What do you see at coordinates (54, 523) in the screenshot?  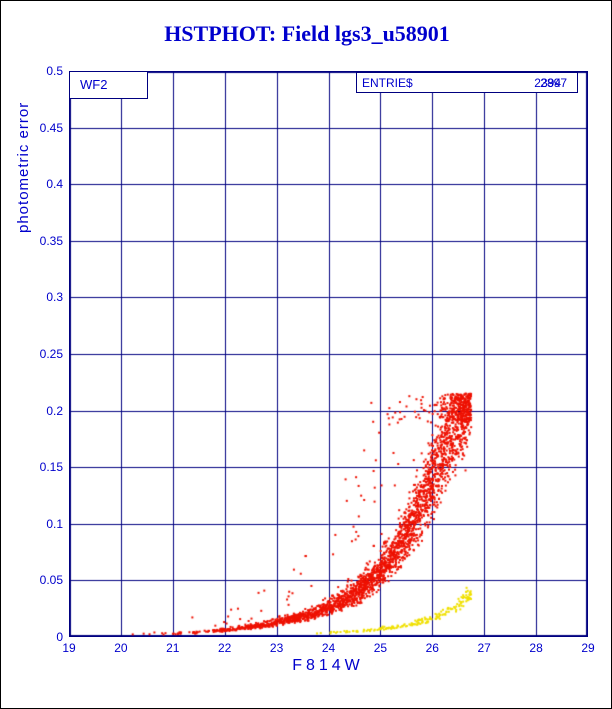 I see `y-tick-label: 0.1` at bounding box center [54, 523].